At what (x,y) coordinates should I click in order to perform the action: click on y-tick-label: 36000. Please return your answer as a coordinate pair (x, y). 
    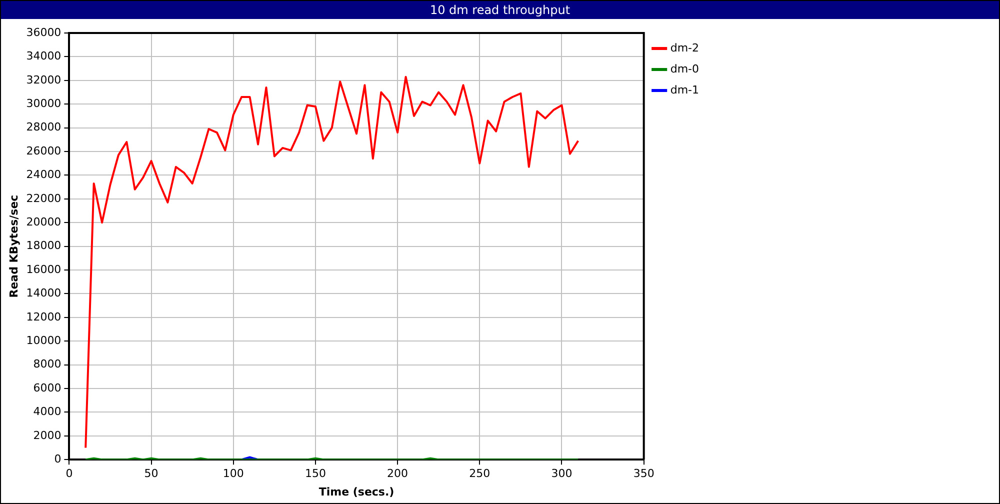
    Looking at the image, I should click on (44, 32).